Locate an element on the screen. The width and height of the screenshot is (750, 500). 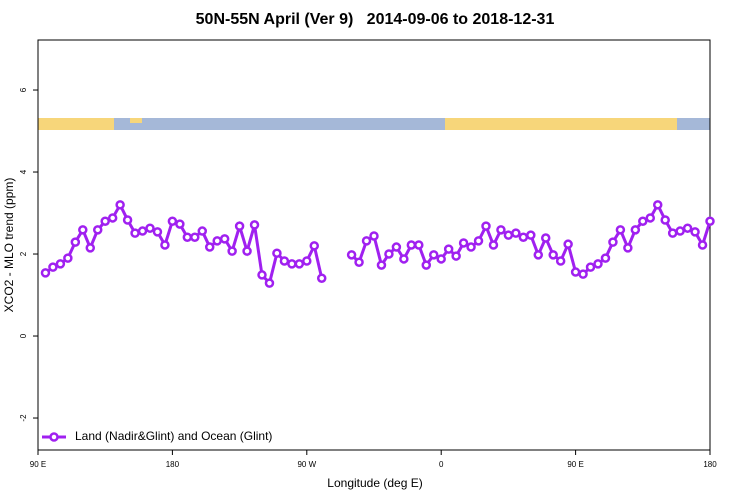
y-tick-label: 0 is located at coordinates (23, 335).